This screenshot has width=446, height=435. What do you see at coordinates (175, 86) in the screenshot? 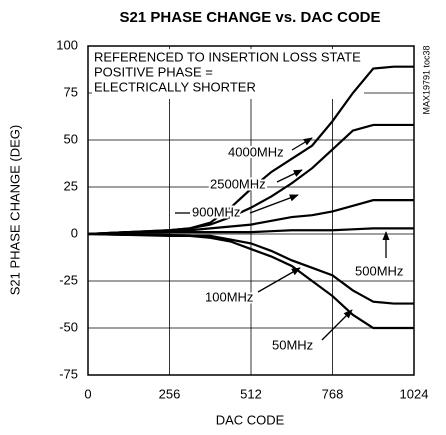
I see `annotation: ELECTRICALLY SHORTER` at bounding box center [175, 86].